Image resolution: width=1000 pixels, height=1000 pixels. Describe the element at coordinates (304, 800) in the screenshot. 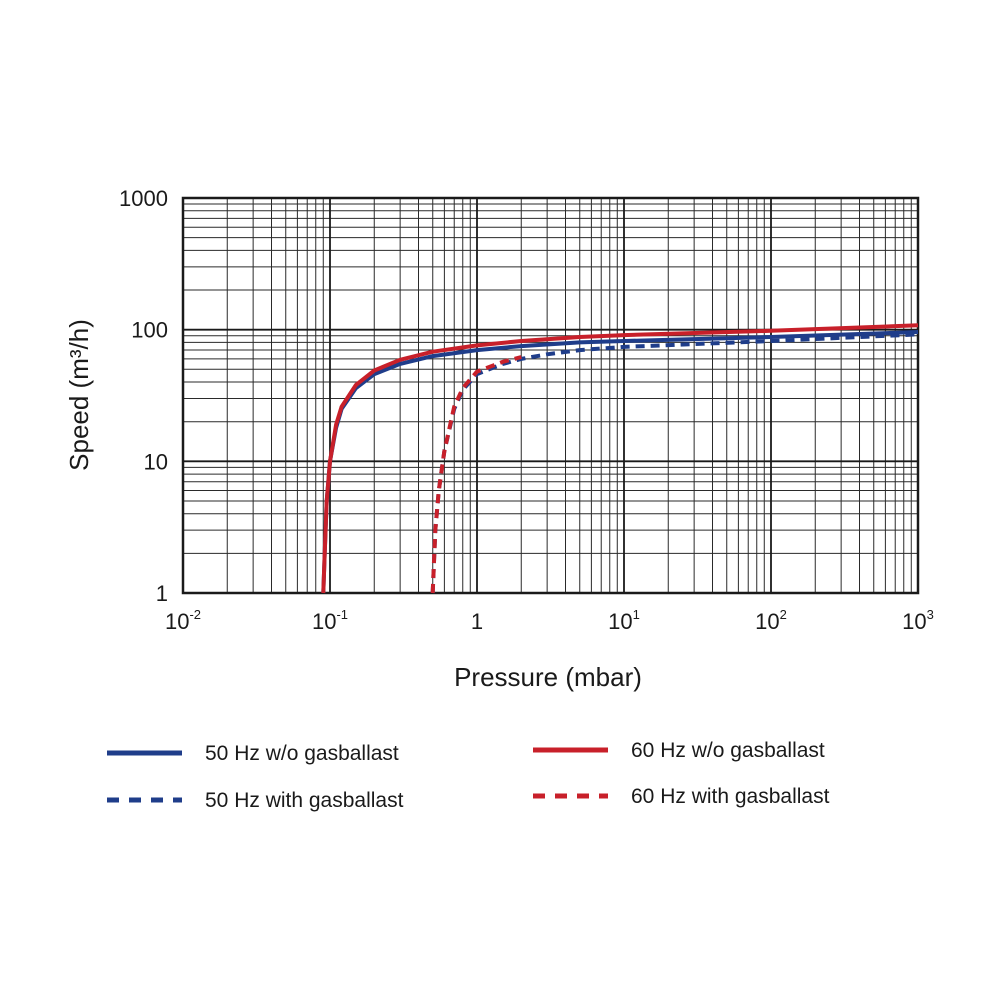

I see `legend-label-2: 50 Hz with gasballast` at that location.